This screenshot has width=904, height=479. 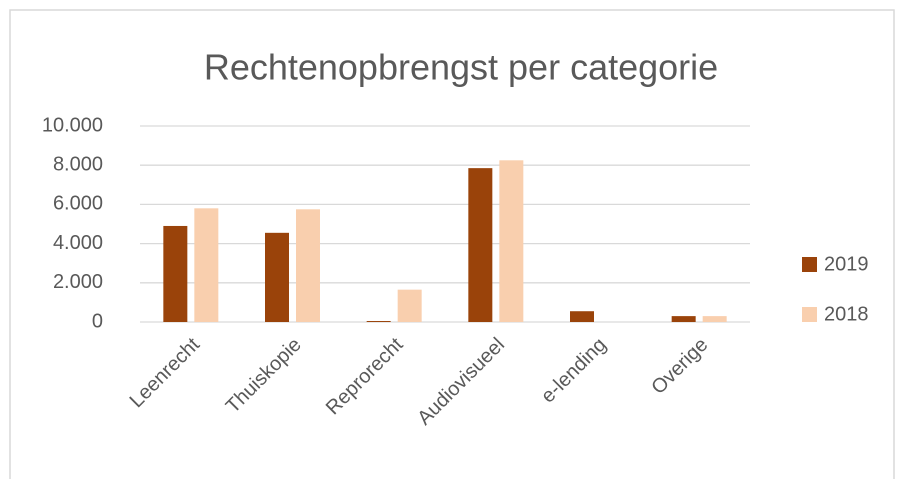 I want to click on legend-label: 2019, so click(x=846, y=264).